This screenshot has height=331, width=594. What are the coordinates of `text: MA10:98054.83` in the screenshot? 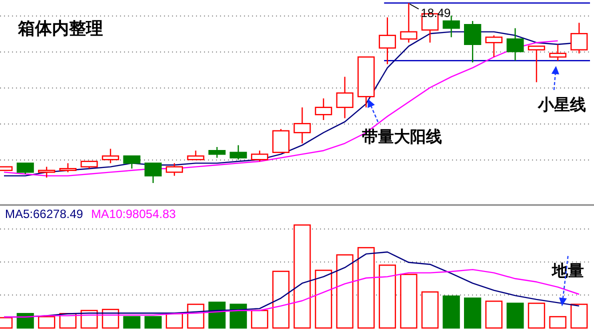 It's located at (133, 214).